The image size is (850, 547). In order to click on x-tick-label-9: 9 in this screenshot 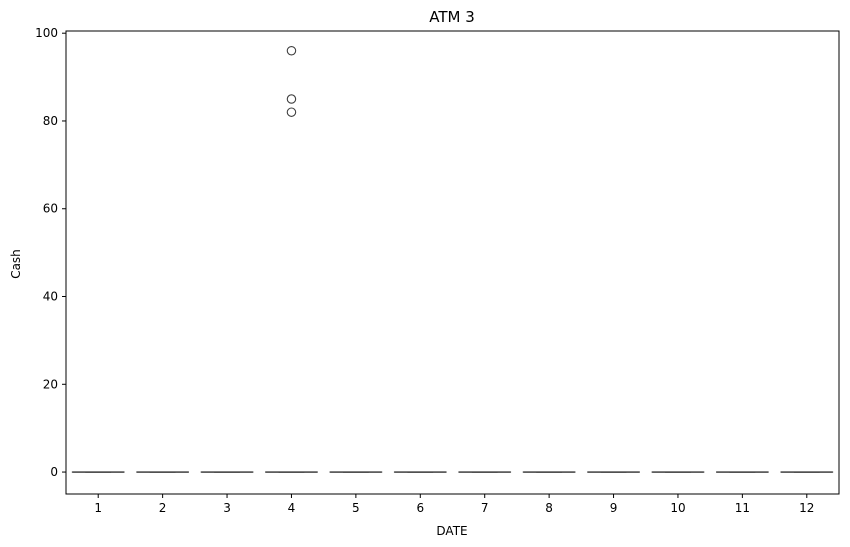, I will do `click(614, 508)`.